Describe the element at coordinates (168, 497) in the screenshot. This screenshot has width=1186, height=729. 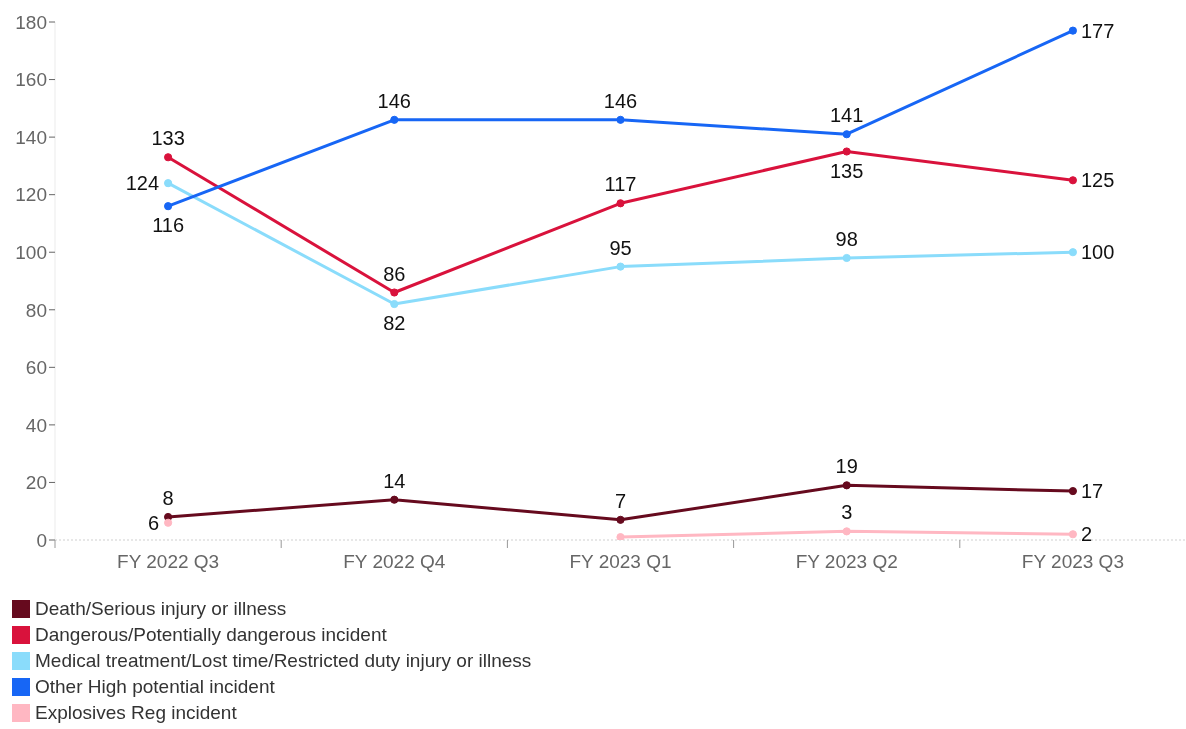
I see `data-label: 8` at that location.